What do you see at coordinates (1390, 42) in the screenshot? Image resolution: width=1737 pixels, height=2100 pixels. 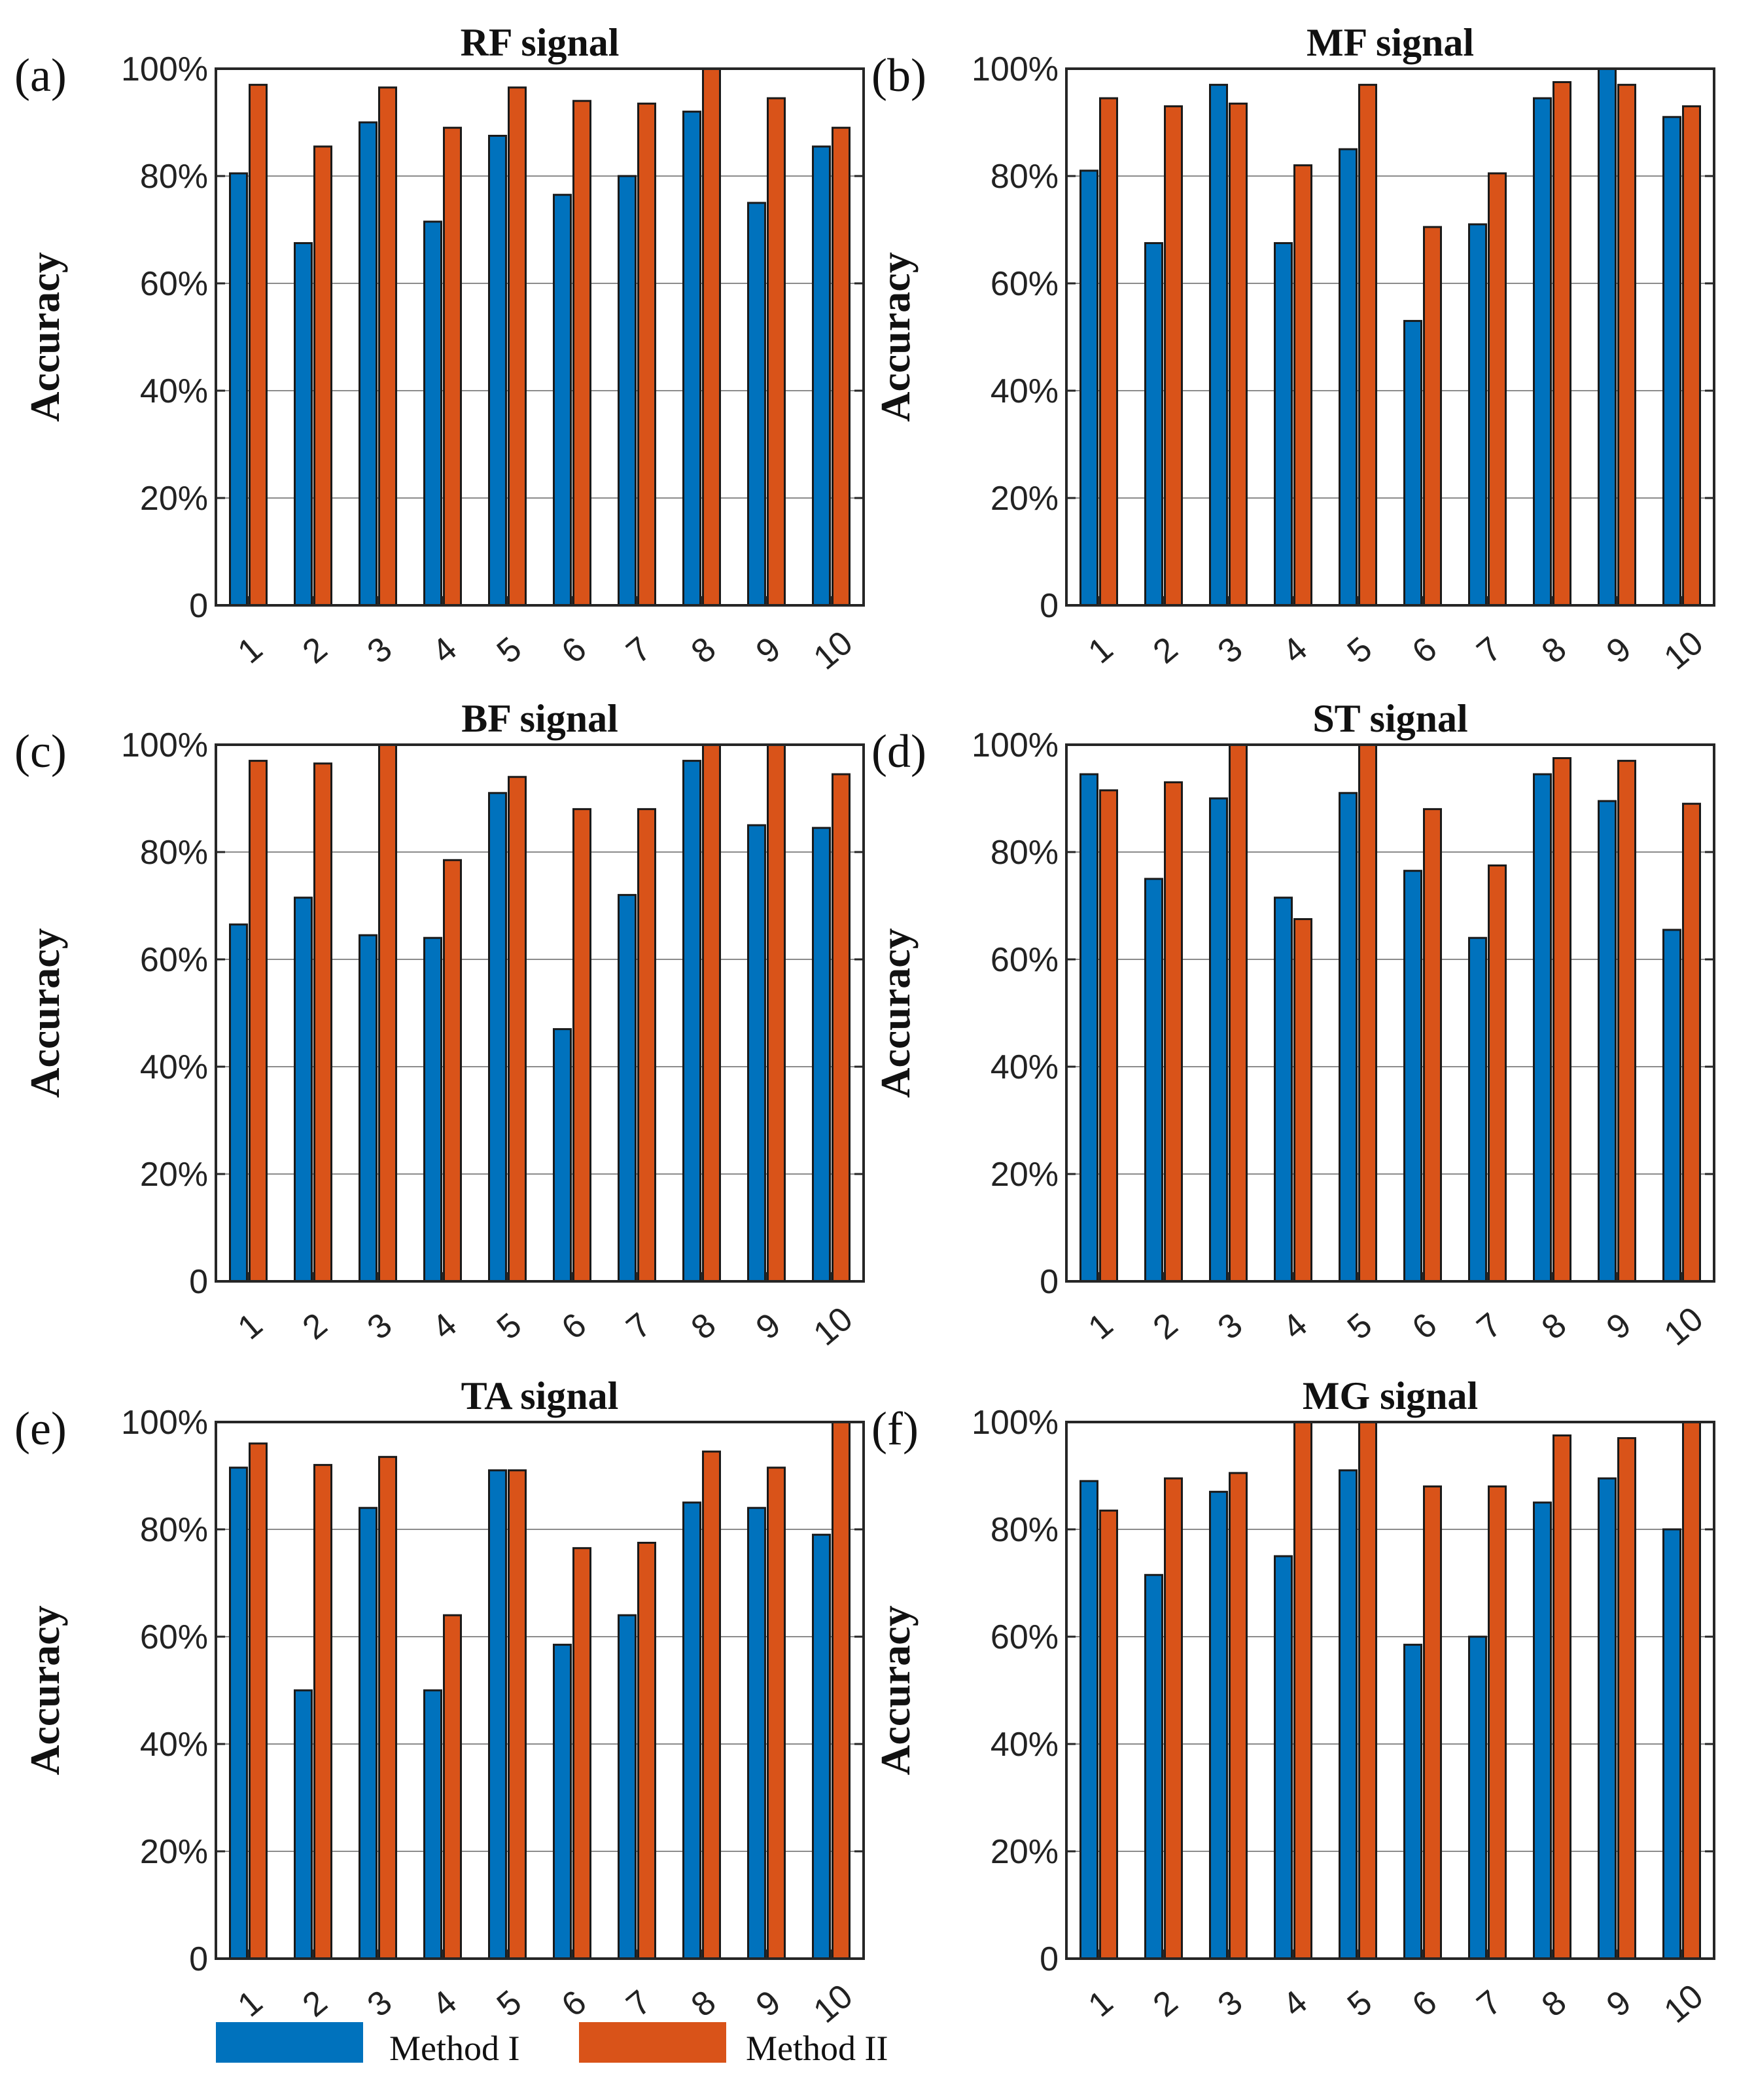 I see `chart-title: MF signal` at bounding box center [1390, 42].